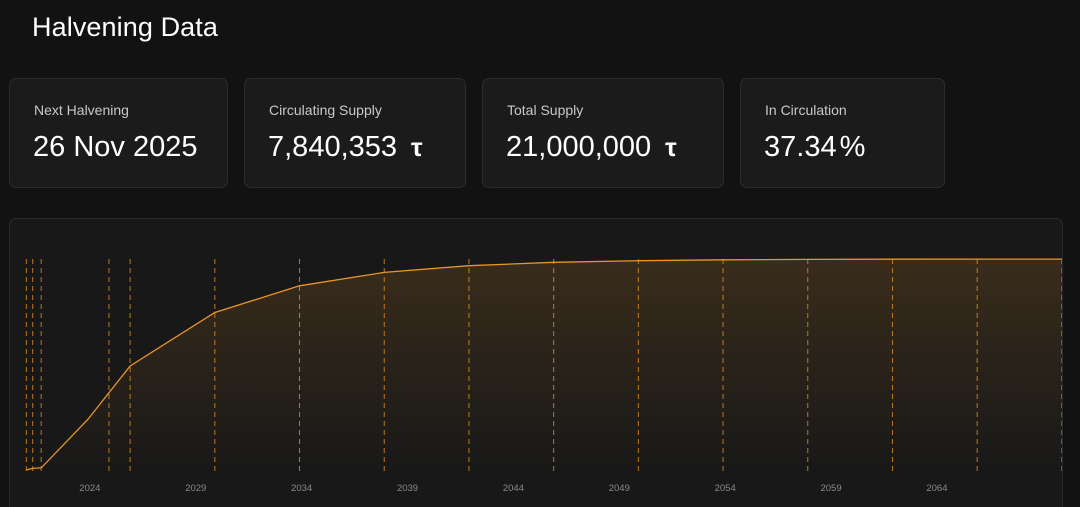  Describe the element at coordinates (195, 488) in the screenshot. I see `x-tick-label: 2029` at that location.